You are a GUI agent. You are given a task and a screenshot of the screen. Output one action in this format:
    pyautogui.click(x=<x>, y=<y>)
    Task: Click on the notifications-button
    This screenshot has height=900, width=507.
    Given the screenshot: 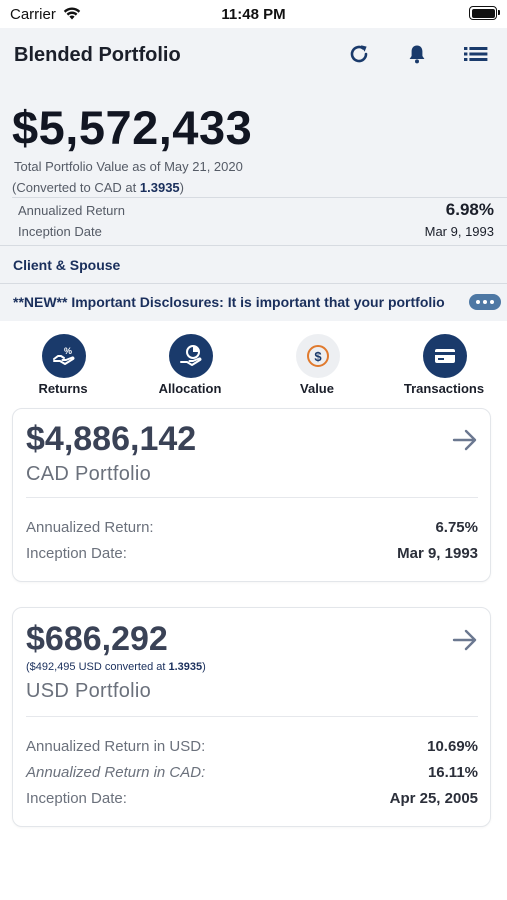 What is the action you would take?
    pyautogui.click(x=417, y=54)
    